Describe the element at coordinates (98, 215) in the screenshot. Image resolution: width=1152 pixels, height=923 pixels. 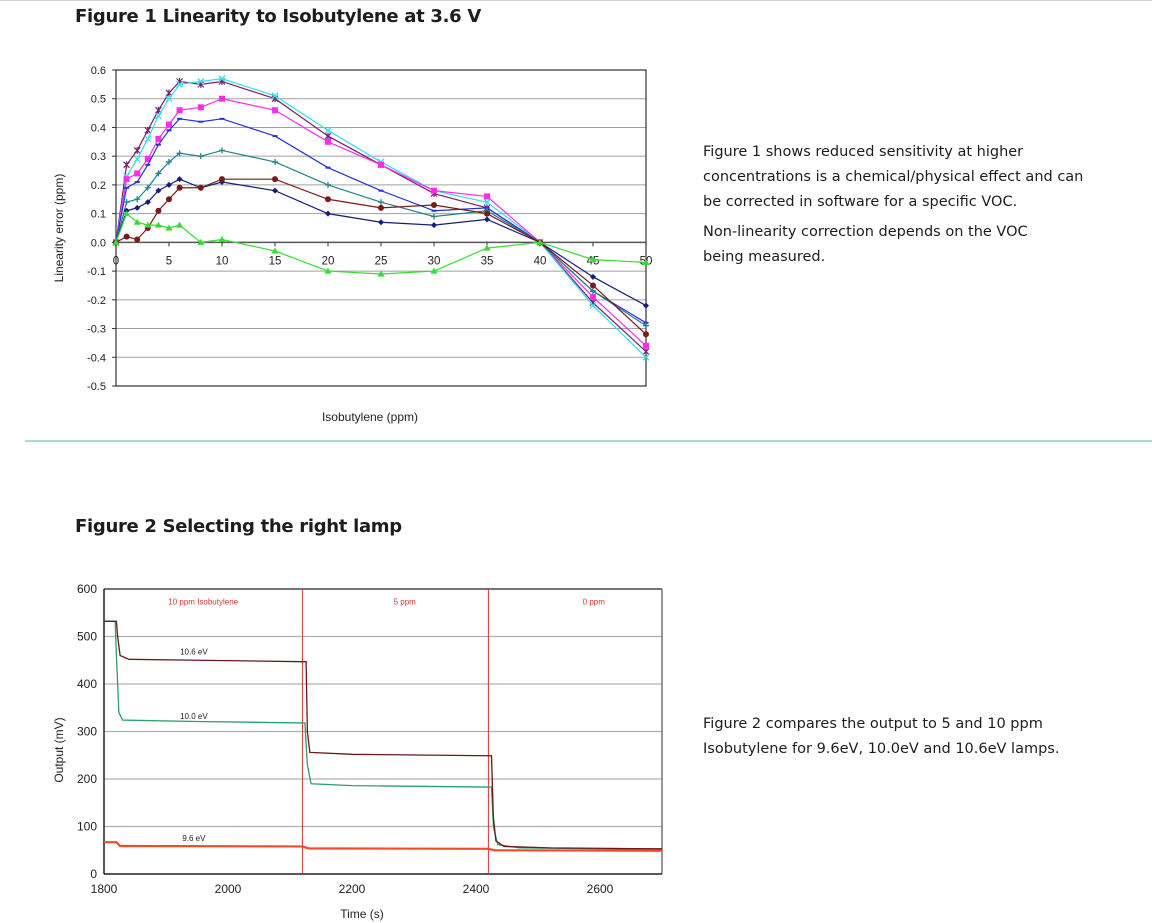
I see `y-tick-label: 0.1` at that location.